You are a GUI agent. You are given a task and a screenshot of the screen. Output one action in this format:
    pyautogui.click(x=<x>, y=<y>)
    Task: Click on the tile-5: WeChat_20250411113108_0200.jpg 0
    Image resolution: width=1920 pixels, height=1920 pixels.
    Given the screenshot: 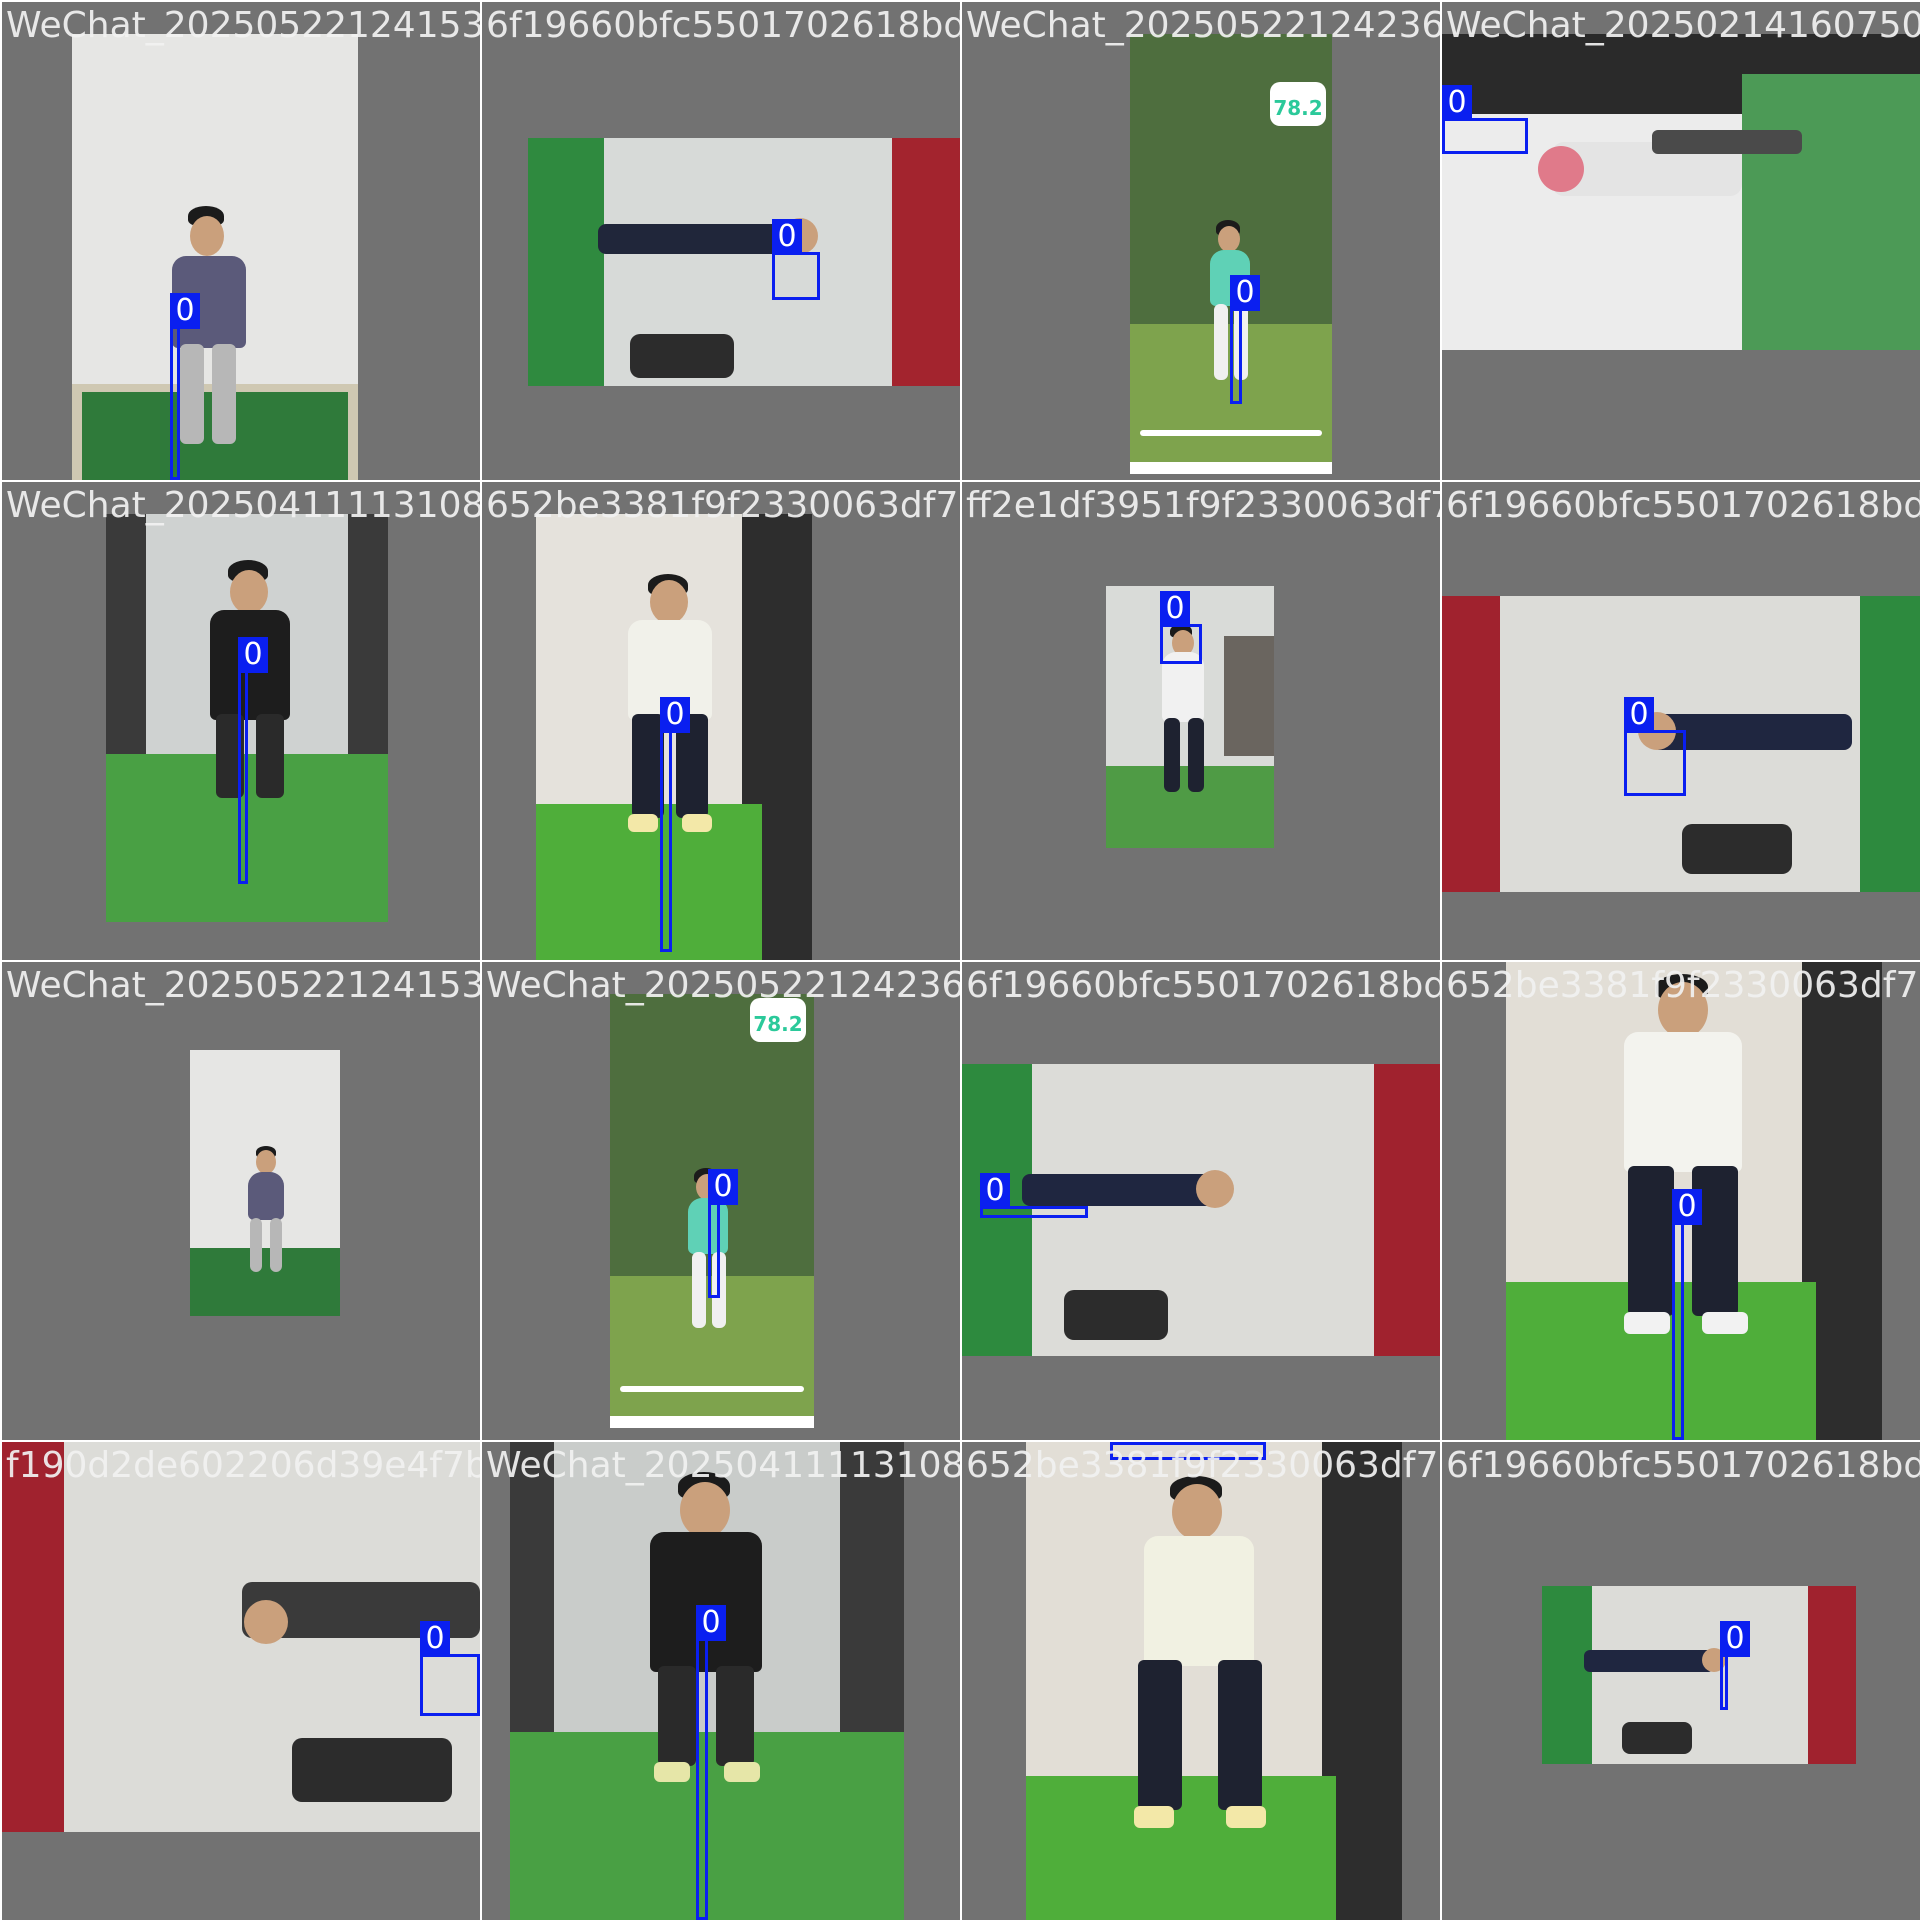 What is the action you would take?
    pyautogui.click(x=241, y=721)
    